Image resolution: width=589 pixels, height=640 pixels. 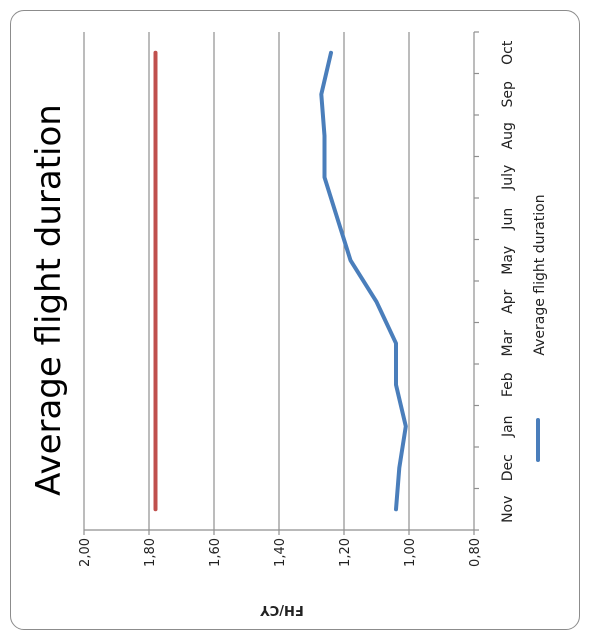 What do you see at coordinates (508, 509) in the screenshot?
I see `category-tick-label: Nov` at bounding box center [508, 509].